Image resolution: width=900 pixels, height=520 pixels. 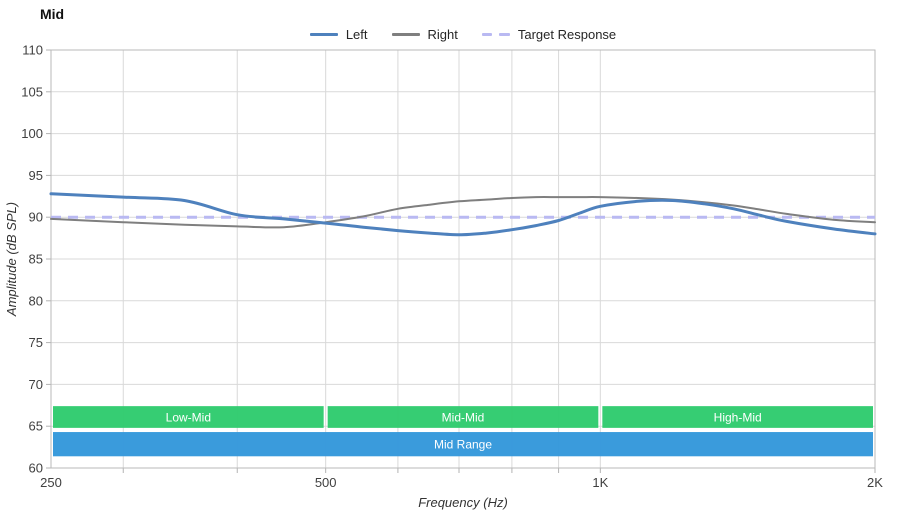 What do you see at coordinates (442, 34) in the screenshot?
I see `legend-label-right: Right` at bounding box center [442, 34].